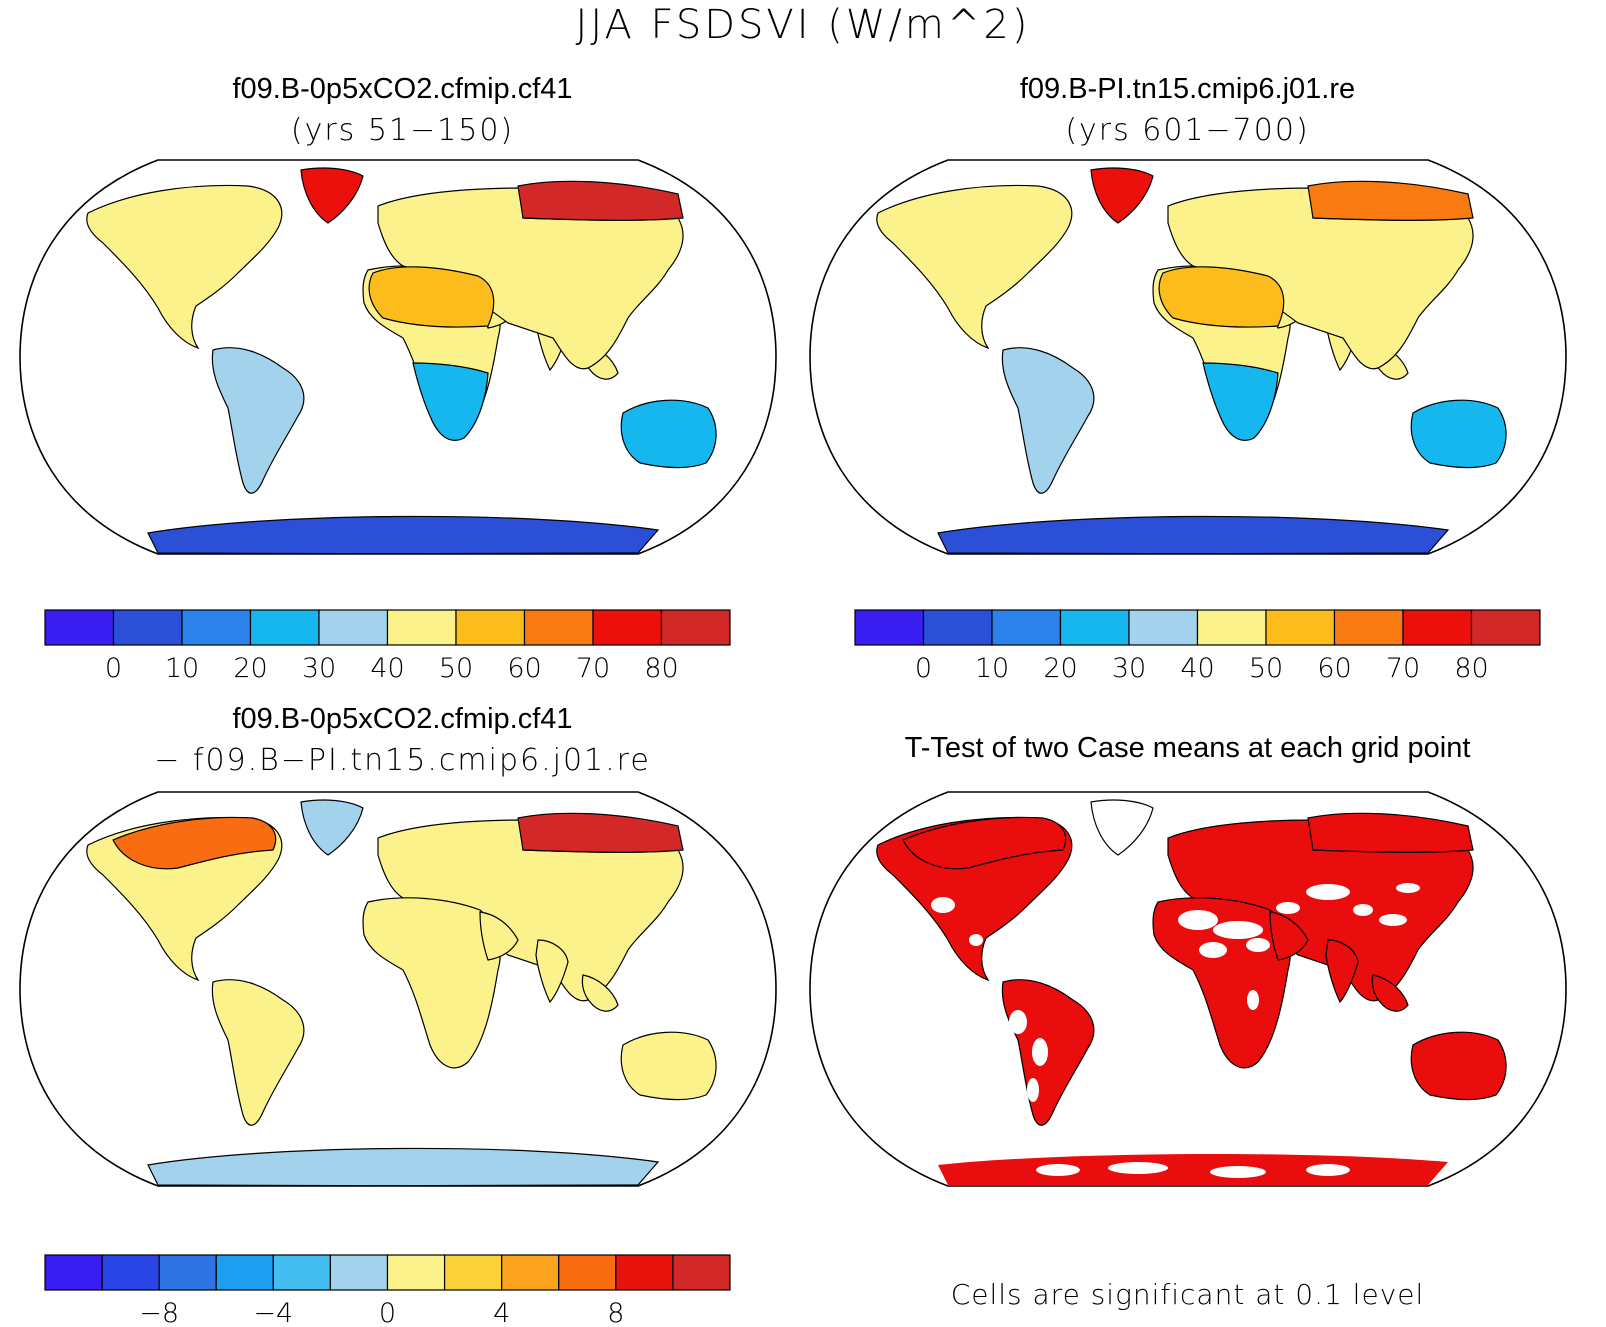  I want to click on colorbar-tick-label: 80, so click(1471, 668).